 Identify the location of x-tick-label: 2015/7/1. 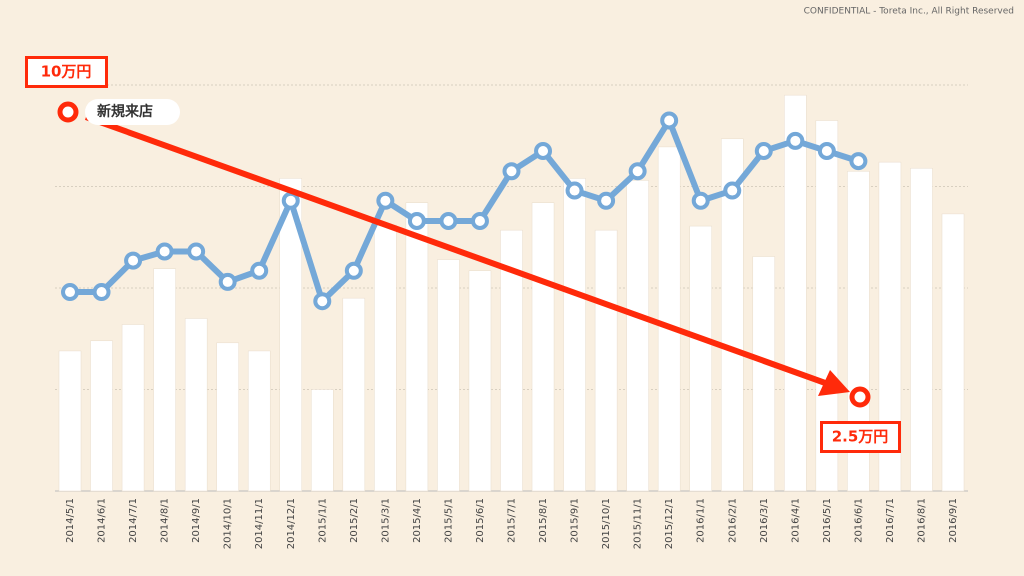
(512, 520).